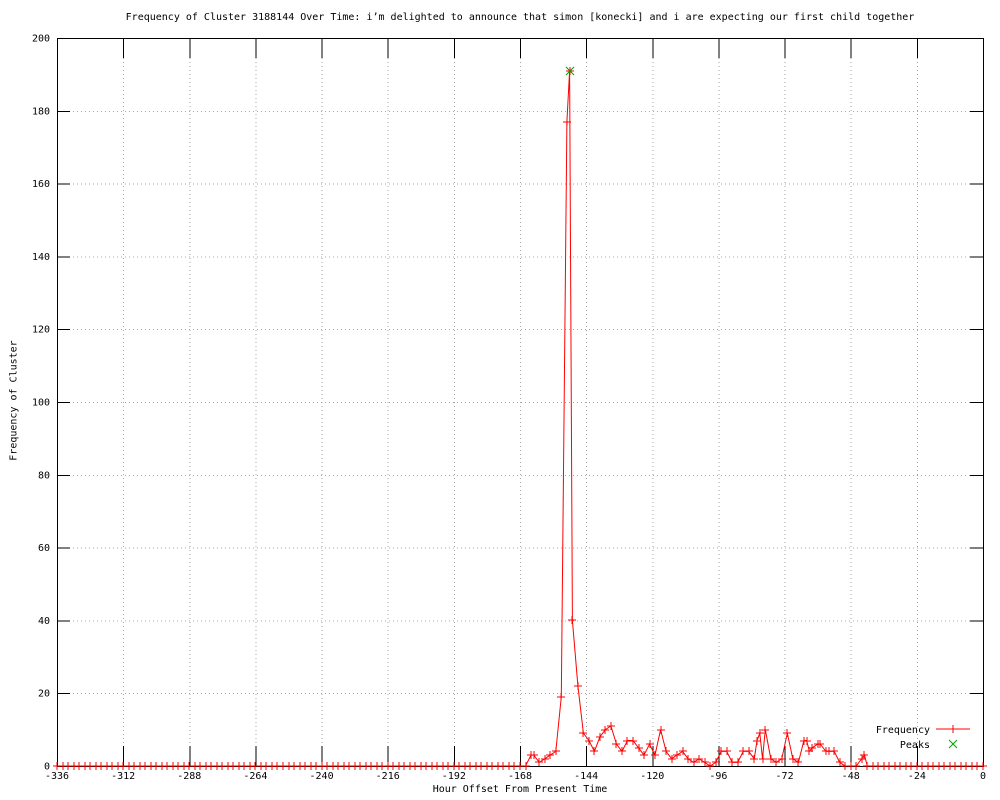 The image size is (1000, 800). I want to click on y-tick-label: 0, so click(47, 767).